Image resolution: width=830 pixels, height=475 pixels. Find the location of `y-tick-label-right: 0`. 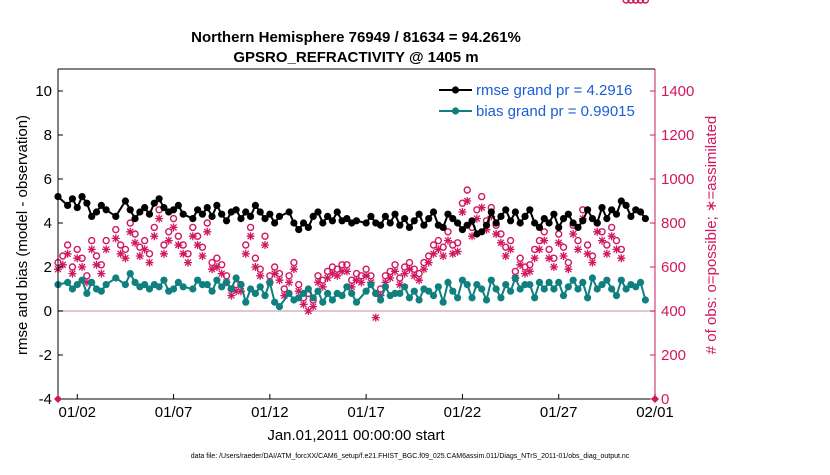

y-tick-label-right: 0 is located at coordinates (665, 399).